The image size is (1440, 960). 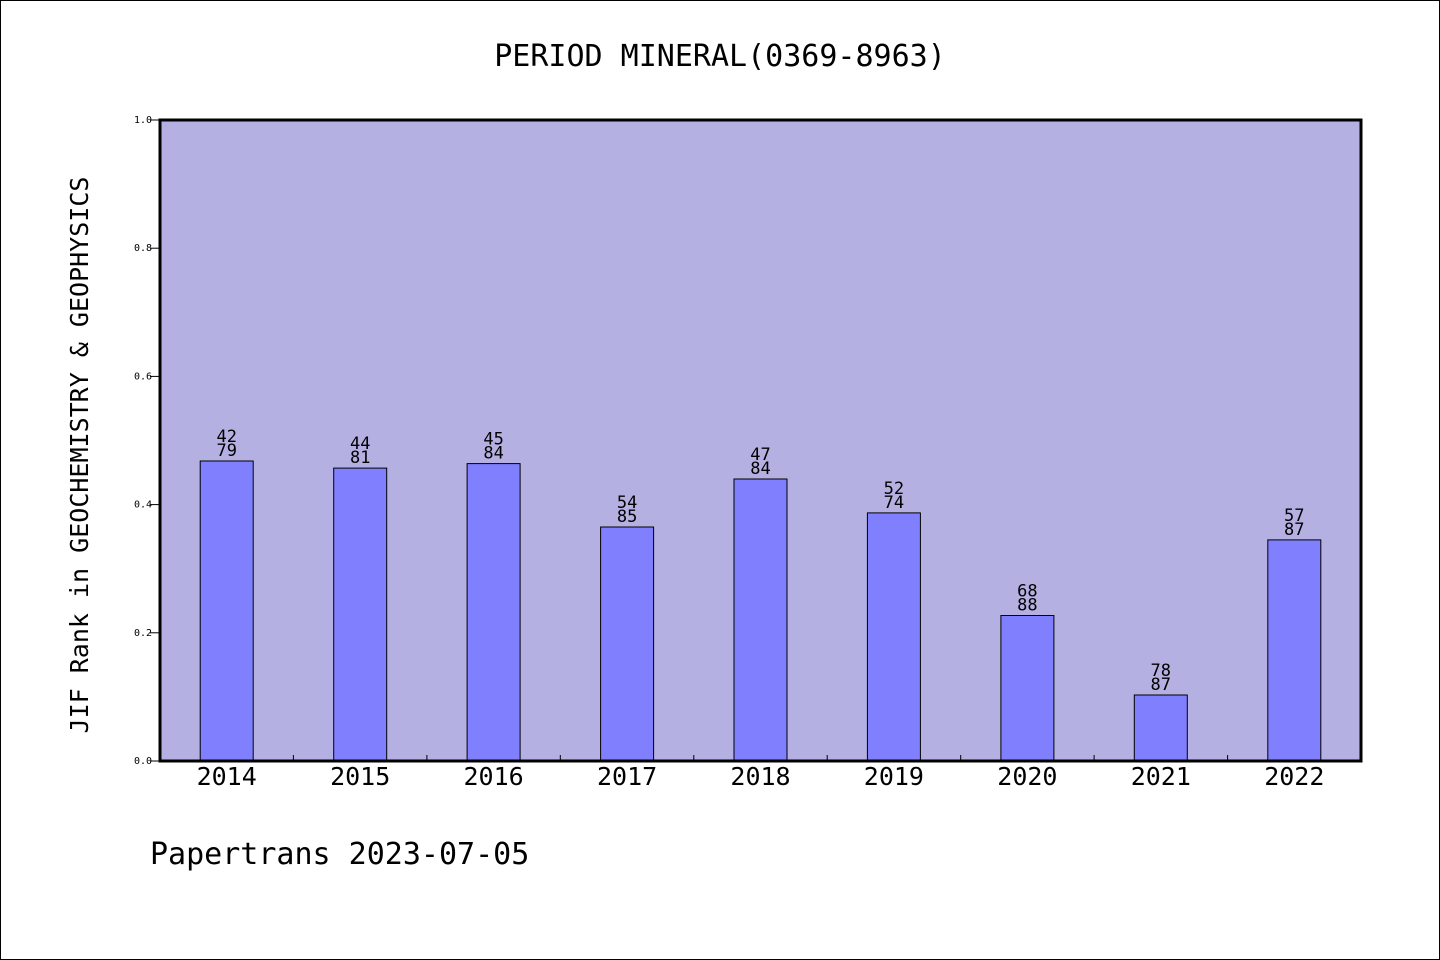 I want to click on rank-label-2022: 57, so click(x=1294, y=516).